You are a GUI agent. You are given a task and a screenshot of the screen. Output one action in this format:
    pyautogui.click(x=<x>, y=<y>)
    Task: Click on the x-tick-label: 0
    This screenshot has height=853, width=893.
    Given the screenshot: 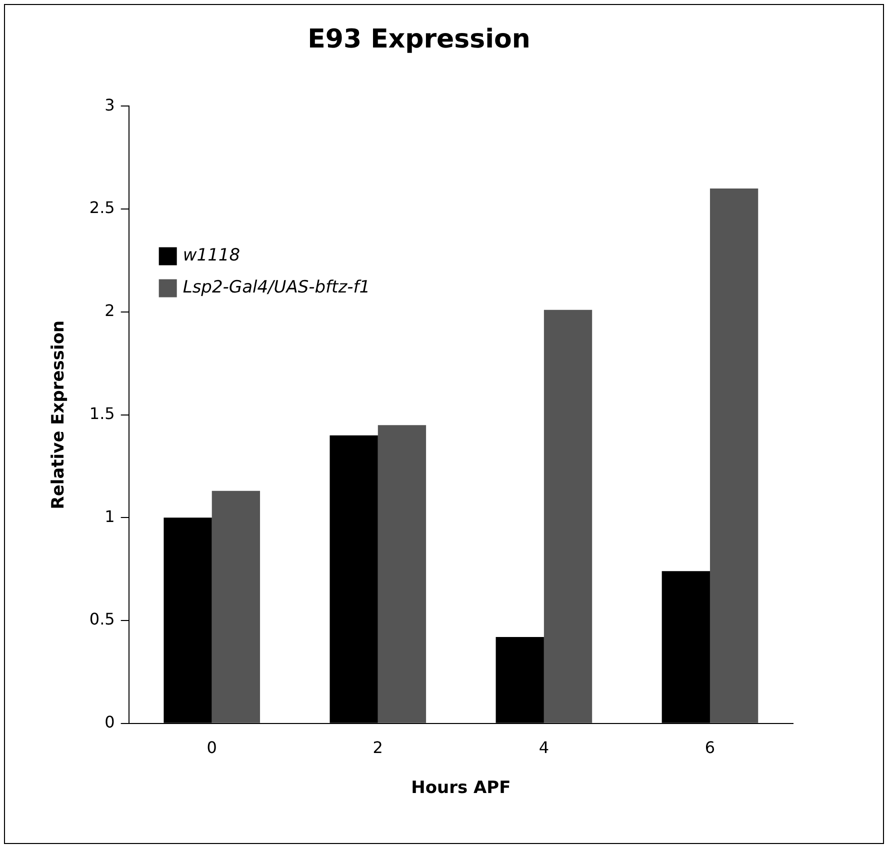 What is the action you would take?
    pyautogui.click(x=211, y=748)
    